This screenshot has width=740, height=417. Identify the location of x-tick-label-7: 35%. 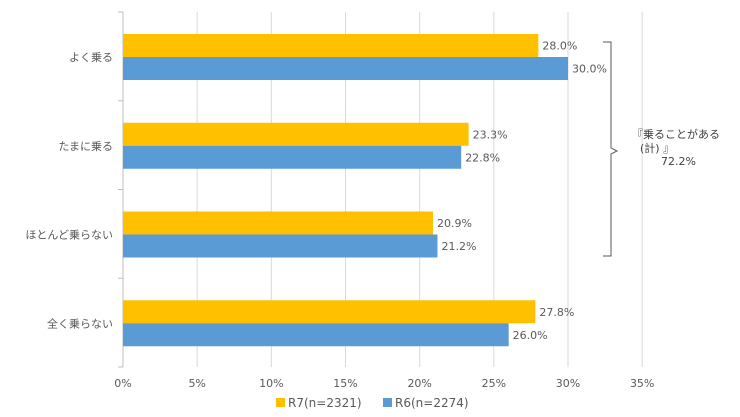
(642, 383).